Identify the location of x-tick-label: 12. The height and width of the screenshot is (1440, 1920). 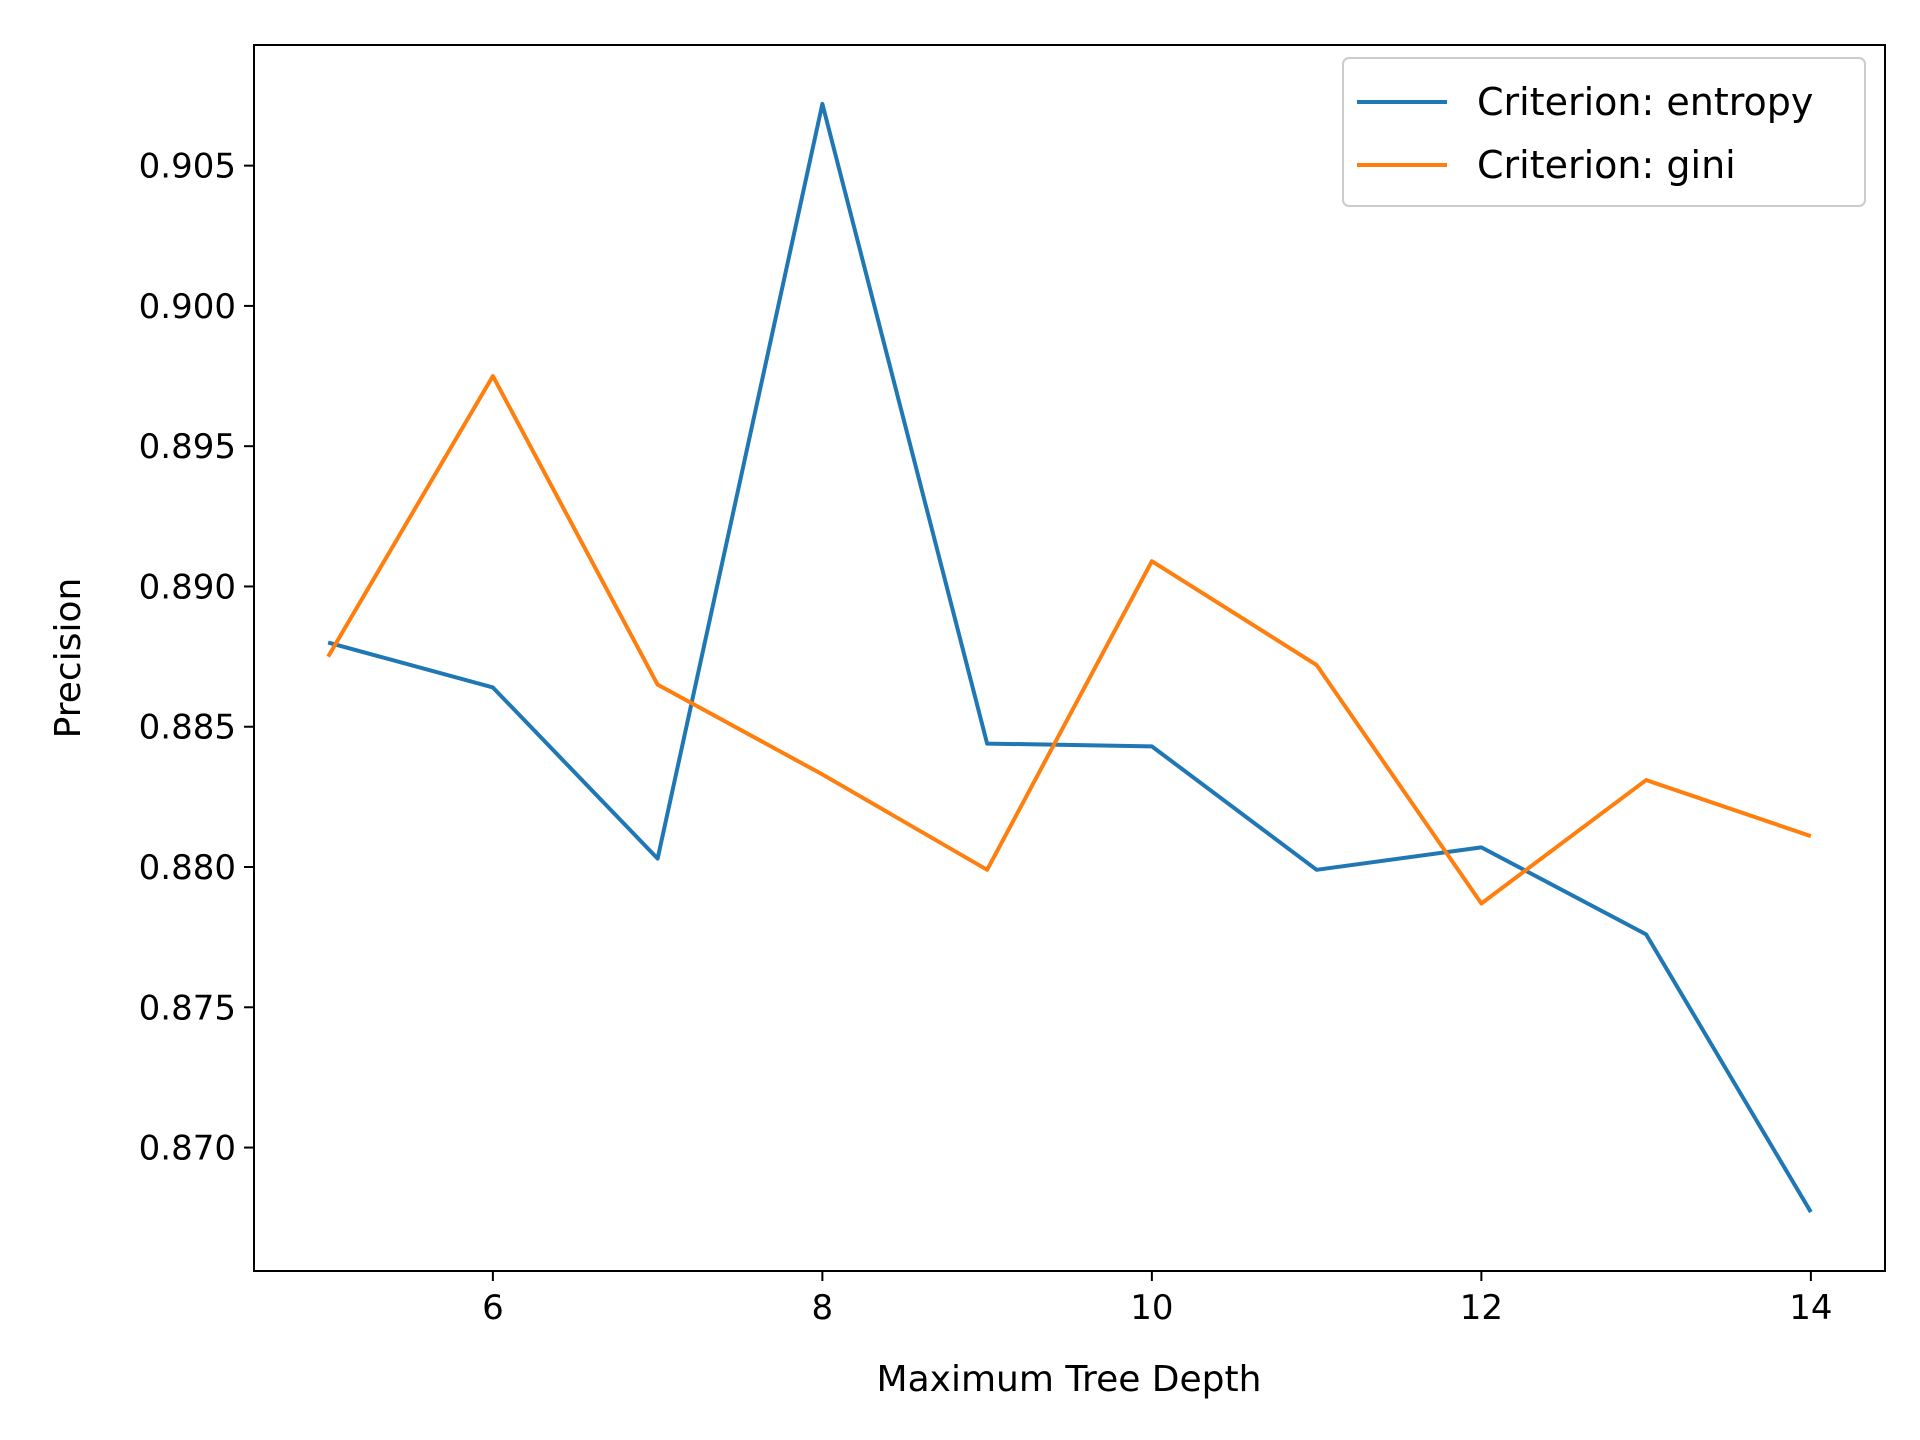
(1481, 1308).